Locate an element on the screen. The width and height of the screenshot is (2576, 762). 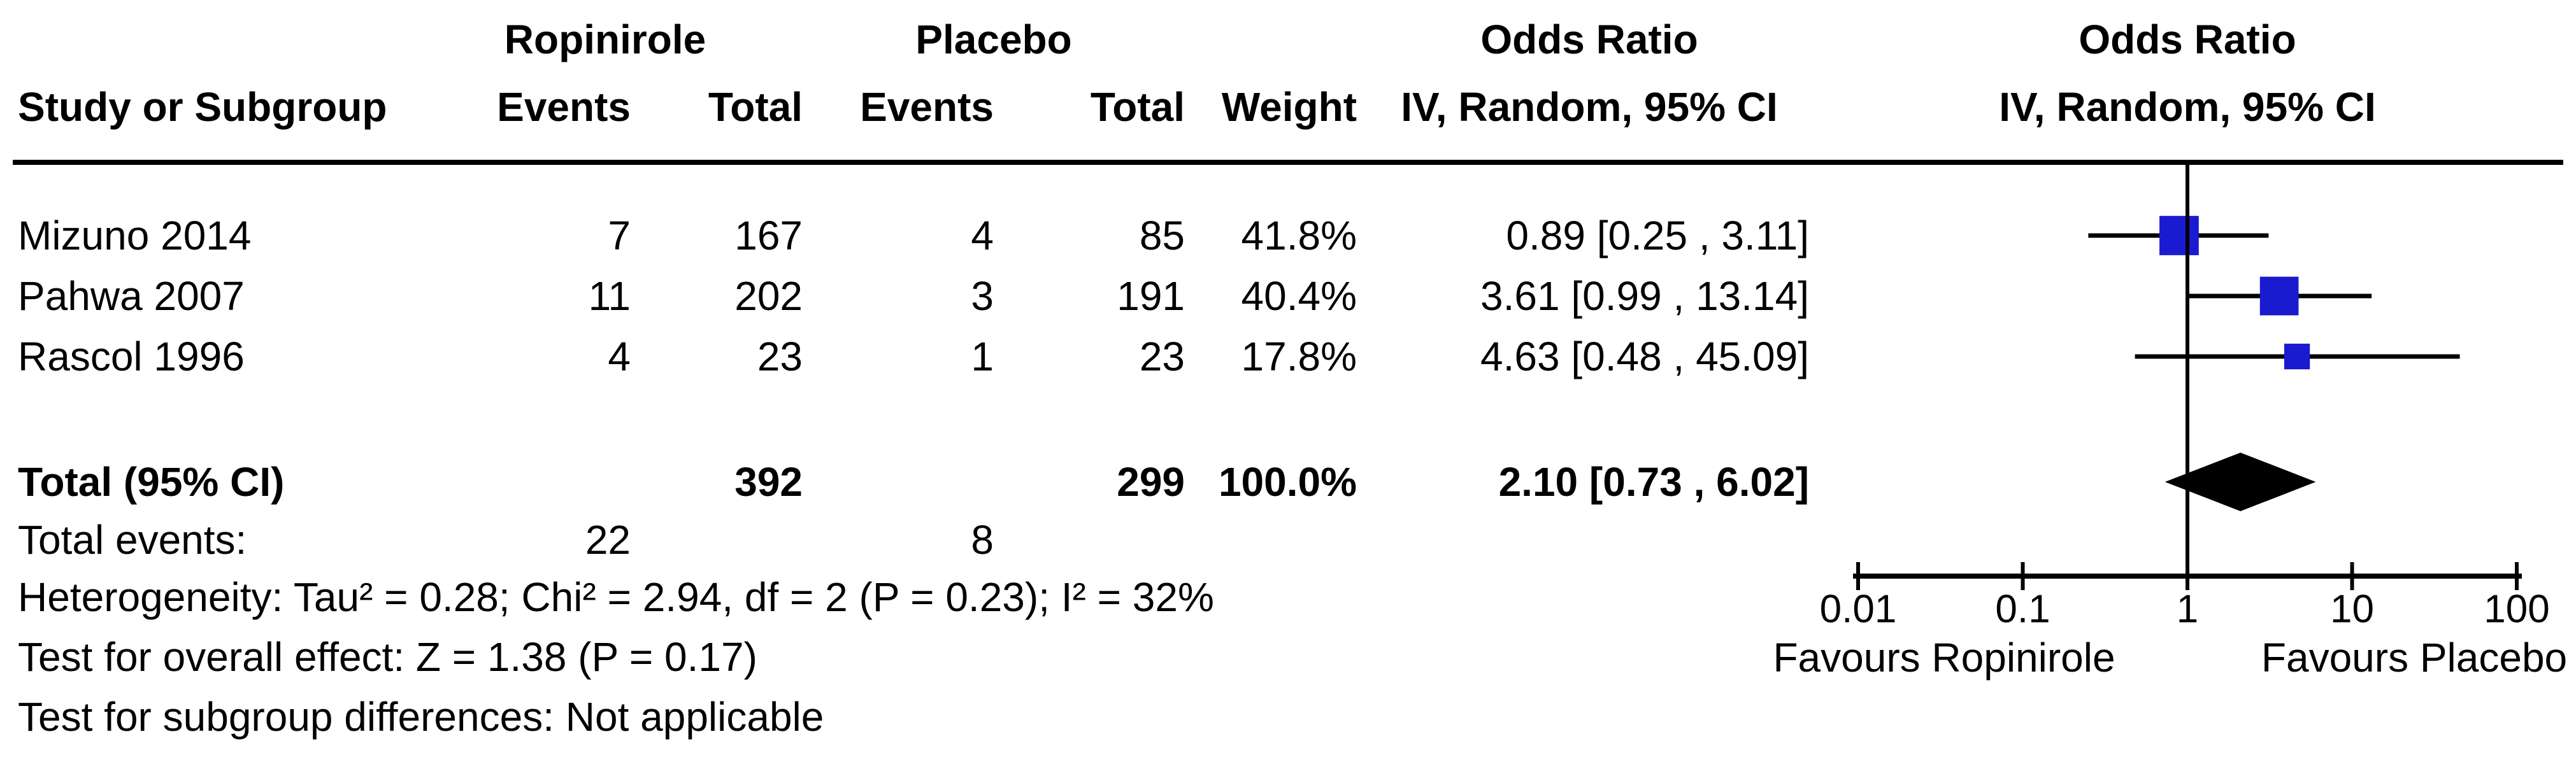
favours-right-label: Favours Placebo is located at coordinates (2414, 658).